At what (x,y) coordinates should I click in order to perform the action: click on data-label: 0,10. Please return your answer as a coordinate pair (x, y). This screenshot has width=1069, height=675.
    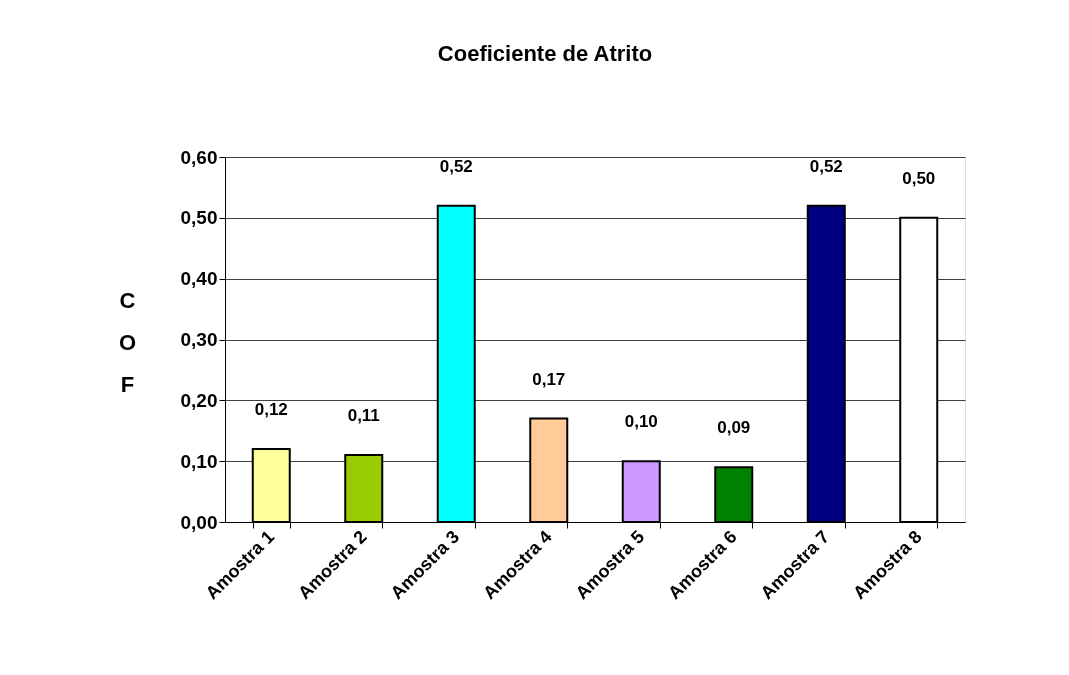
    Looking at the image, I should click on (641, 422).